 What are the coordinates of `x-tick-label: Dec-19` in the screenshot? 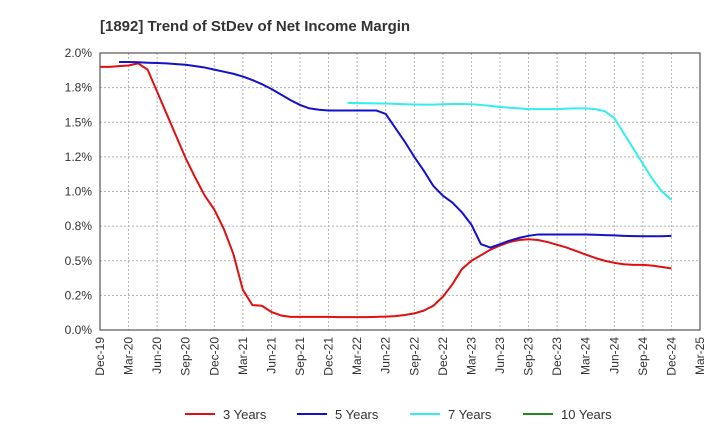 It's located at (100, 356).